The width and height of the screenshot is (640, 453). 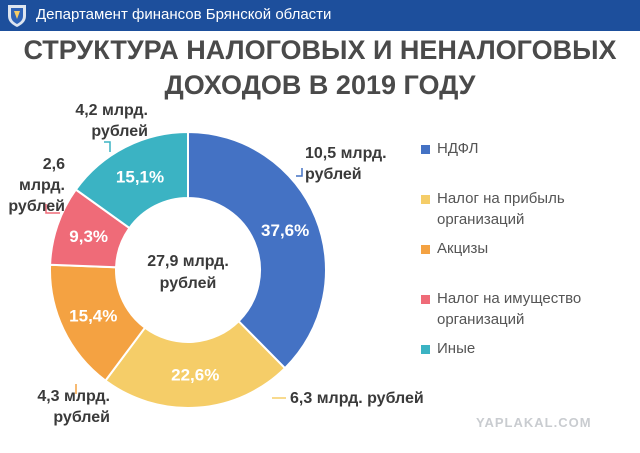 What do you see at coordinates (42, 175) in the screenshot?
I see `callout-amount-line: 2,6 млрд.` at bounding box center [42, 175].